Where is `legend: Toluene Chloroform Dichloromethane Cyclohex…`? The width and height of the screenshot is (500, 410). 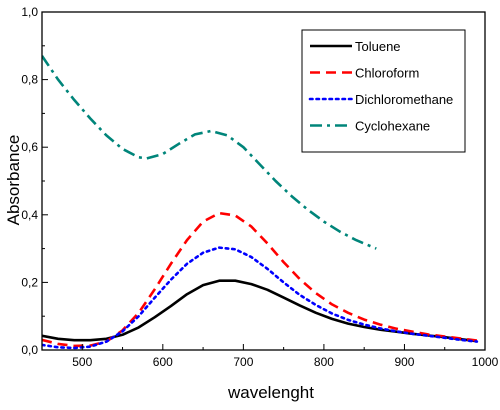 legend: Toluene Chloroform Dichloromethane Cyclohex… is located at coordinates (383, 91).